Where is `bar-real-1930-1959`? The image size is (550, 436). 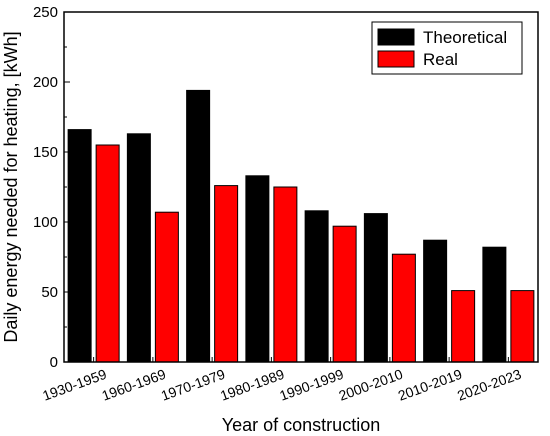
bar-real-1930-1959 is located at coordinates (107, 253).